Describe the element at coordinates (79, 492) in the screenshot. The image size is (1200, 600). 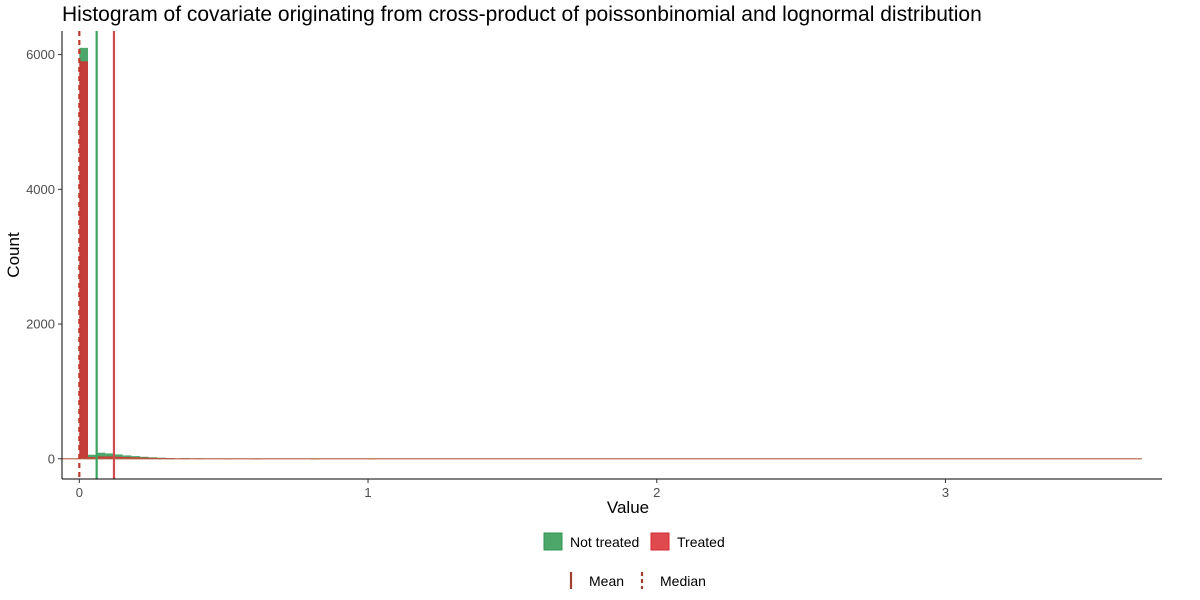
I see `x-tick-label: 0` at that location.